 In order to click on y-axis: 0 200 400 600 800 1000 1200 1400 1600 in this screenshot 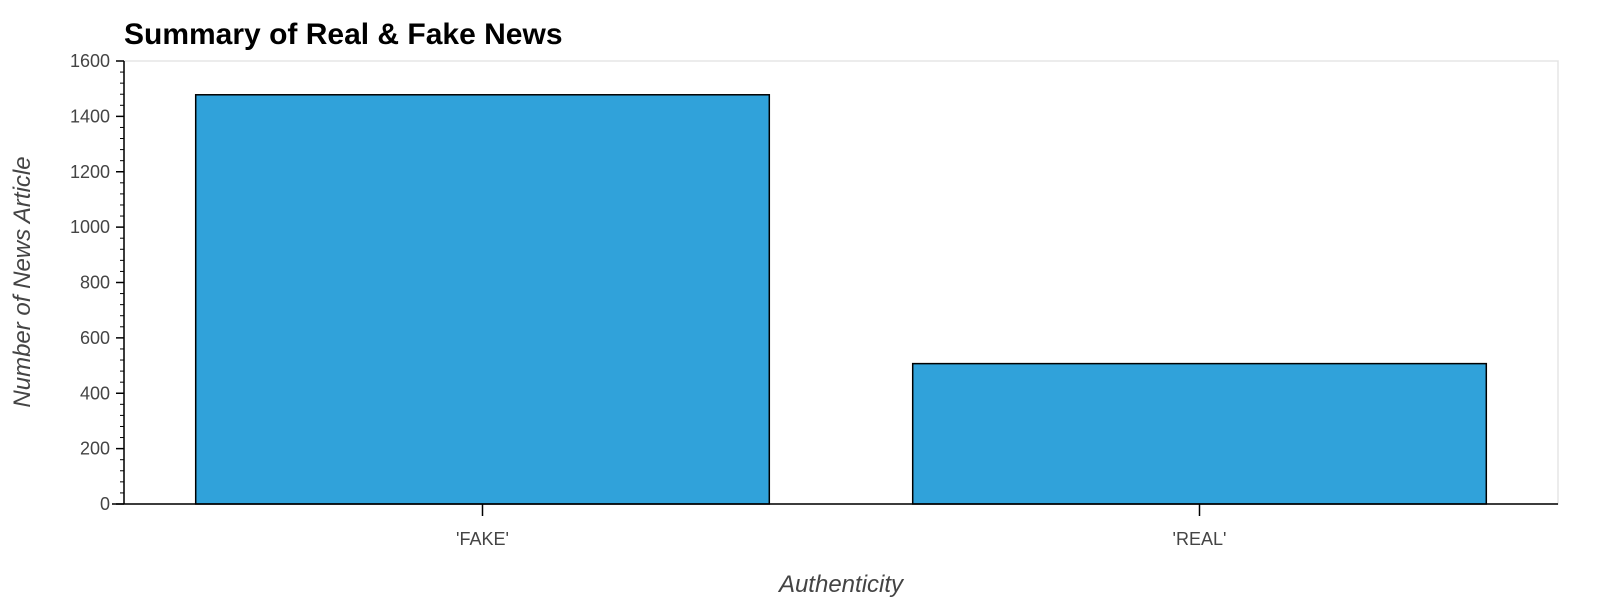, I will do `click(97, 282)`.